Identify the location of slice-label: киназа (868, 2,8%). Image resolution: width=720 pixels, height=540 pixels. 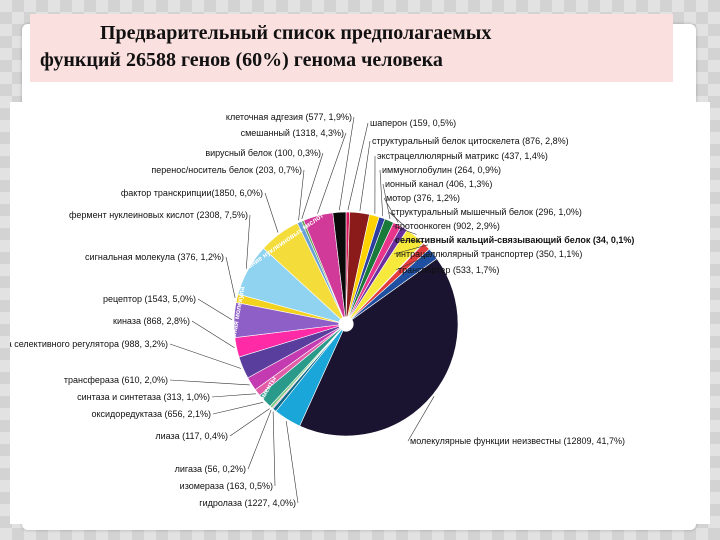
(151, 321).